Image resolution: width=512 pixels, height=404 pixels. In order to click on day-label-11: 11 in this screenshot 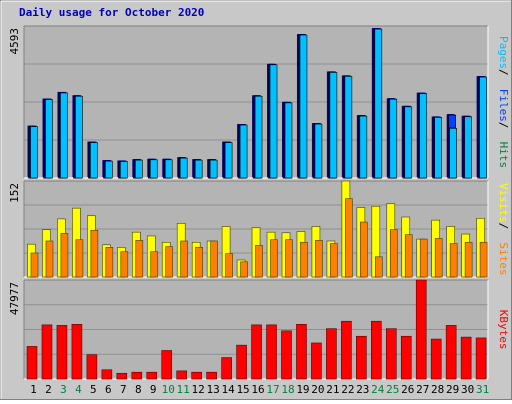, I will do `click(183, 389)`.